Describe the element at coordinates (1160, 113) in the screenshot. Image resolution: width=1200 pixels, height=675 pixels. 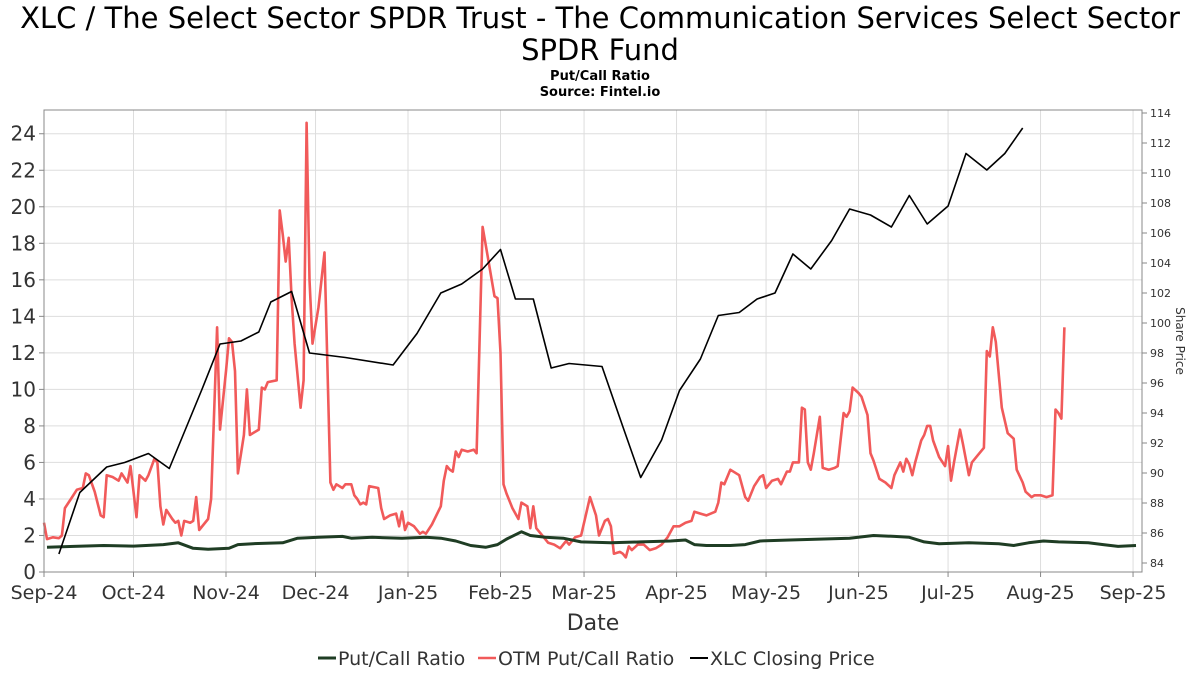
I see `y2-tick-label: 114` at that location.